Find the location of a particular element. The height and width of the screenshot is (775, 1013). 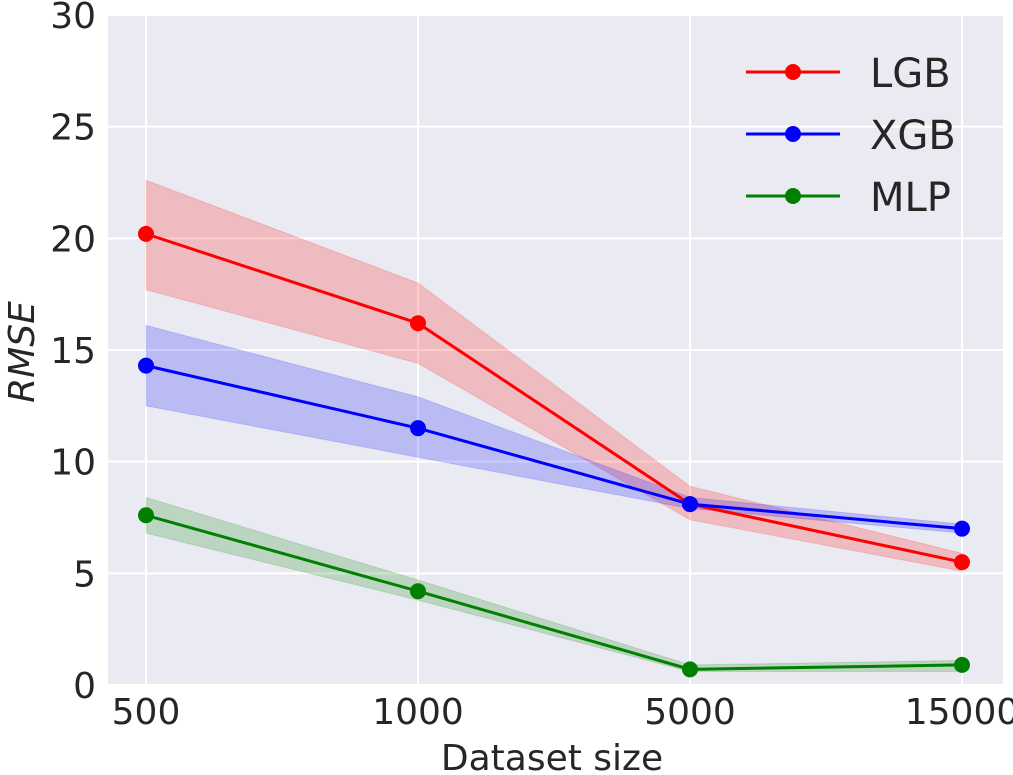

lgb-legend-label: LGB is located at coordinates (910, 74).